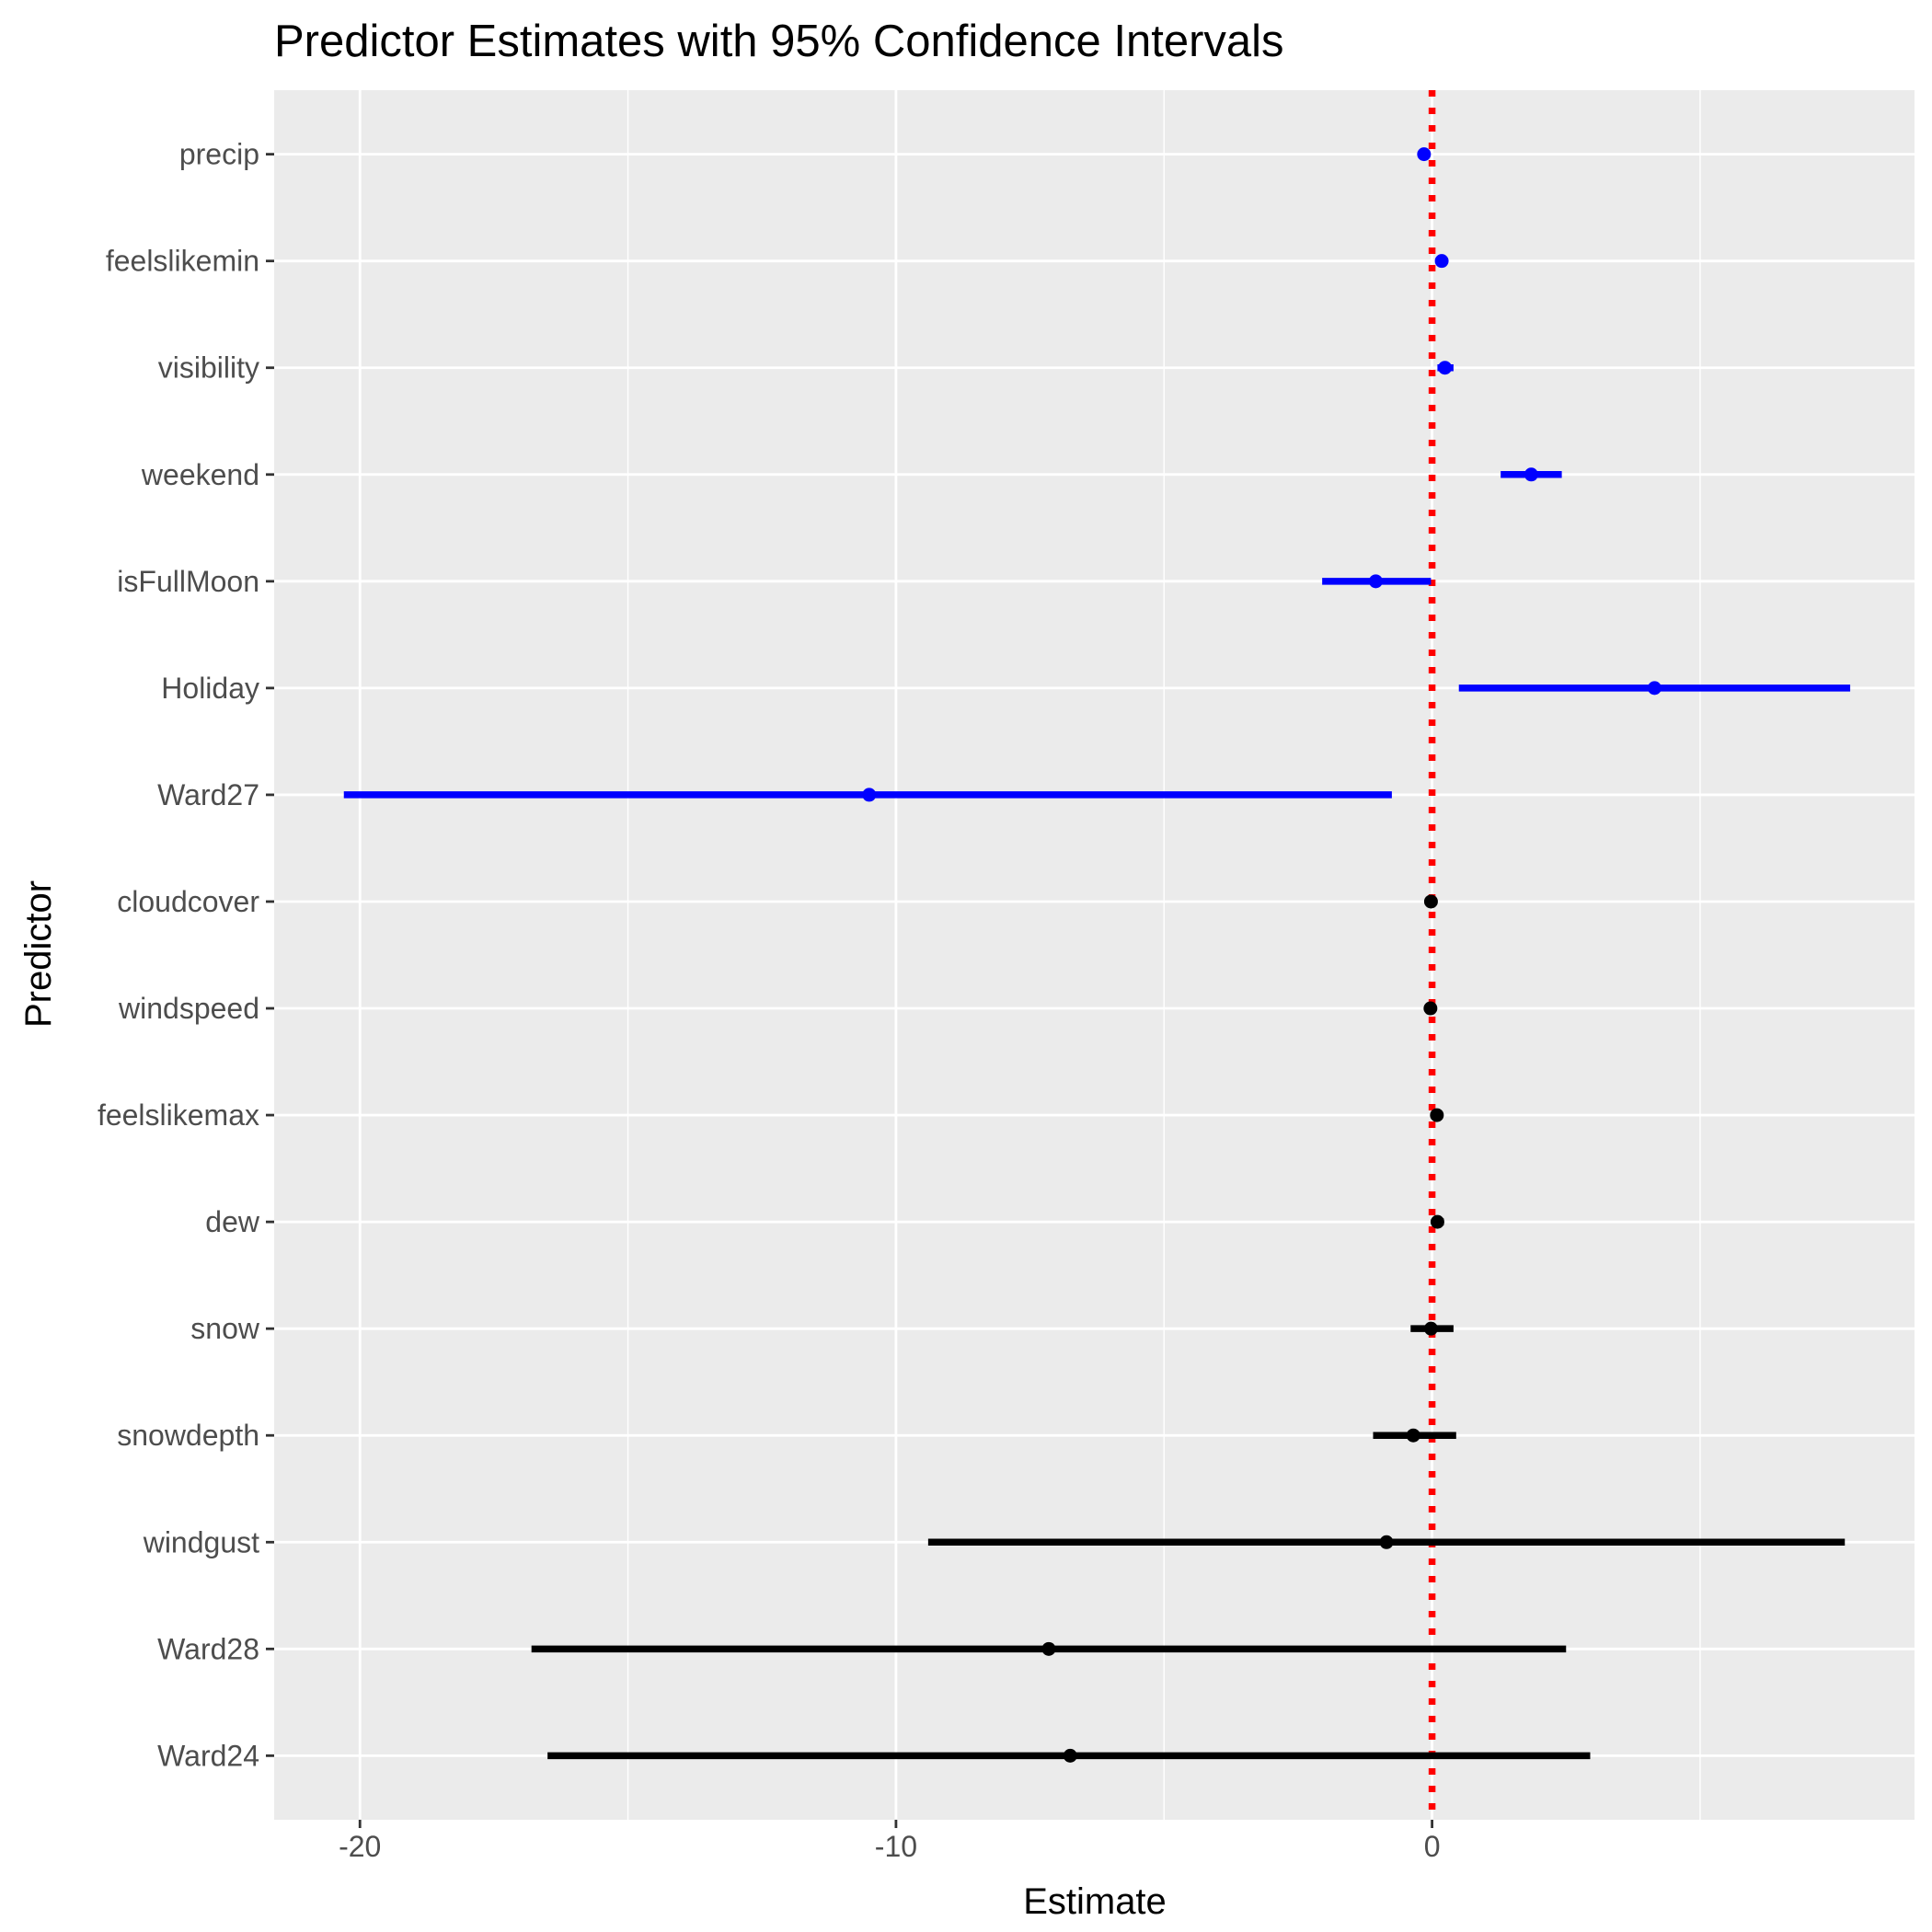 The image size is (1932, 1932). What do you see at coordinates (219, 154) in the screenshot?
I see `y-tick-label: precip` at bounding box center [219, 154].